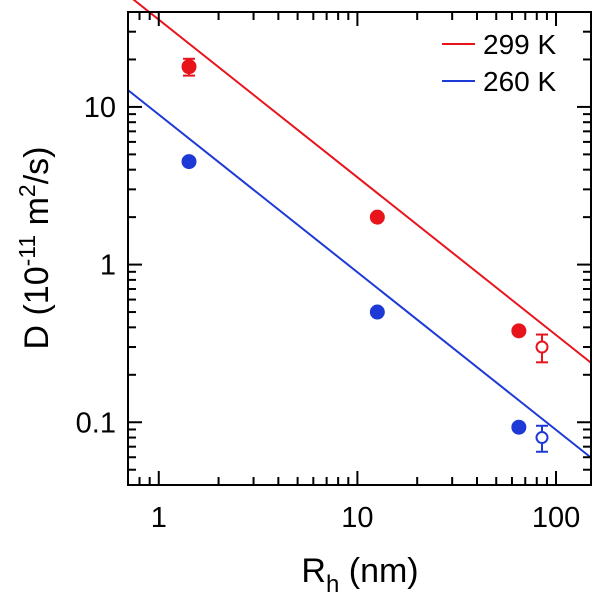 Image resolution: width=595 pixels, height=609 pixels. I want to click on y-axis-title-post: /s), so click(37, 165).